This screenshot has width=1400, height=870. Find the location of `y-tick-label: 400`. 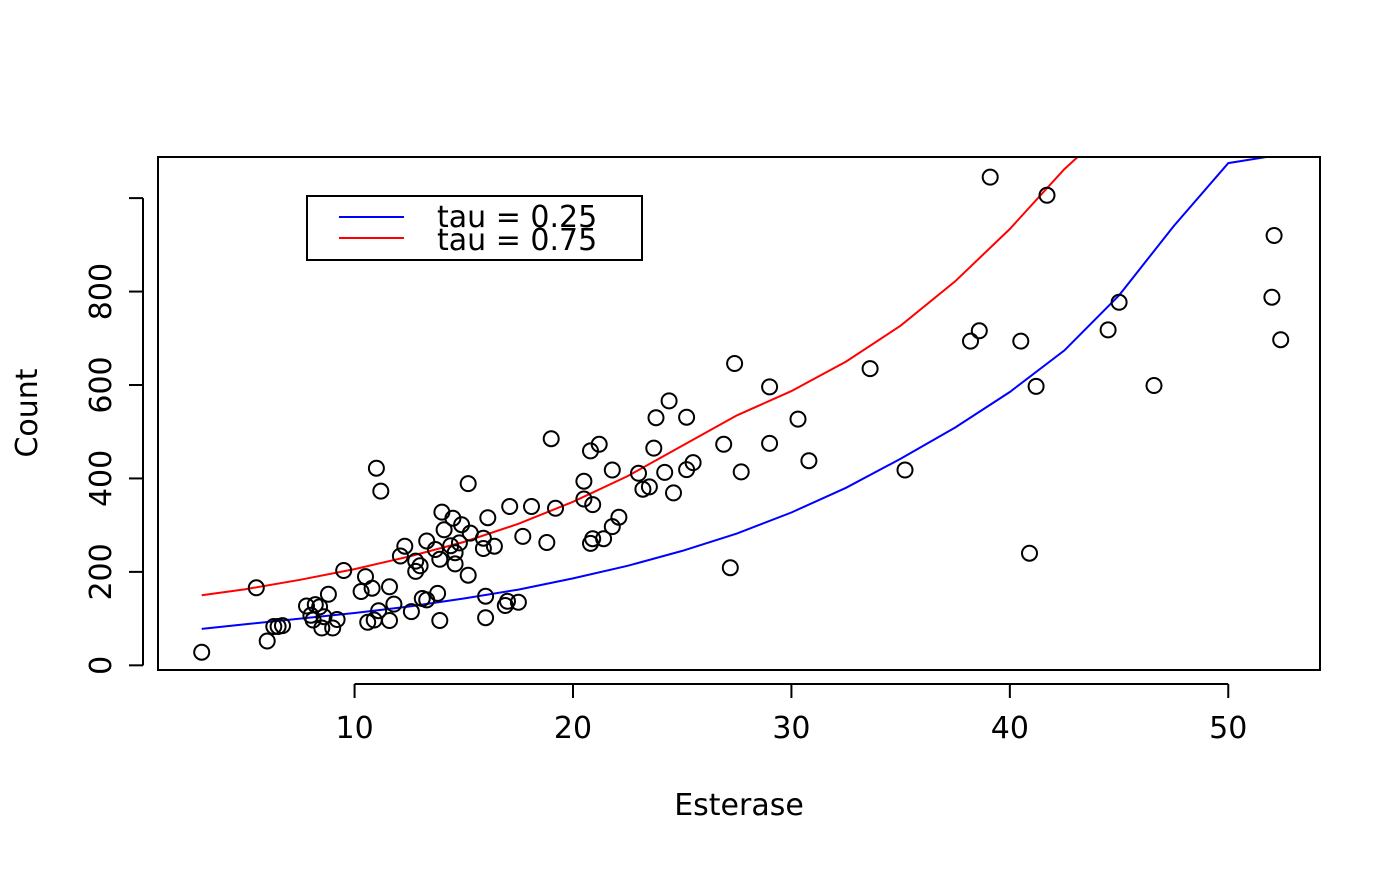

y-tick-label: 400 is located at coordinates (101, 478).